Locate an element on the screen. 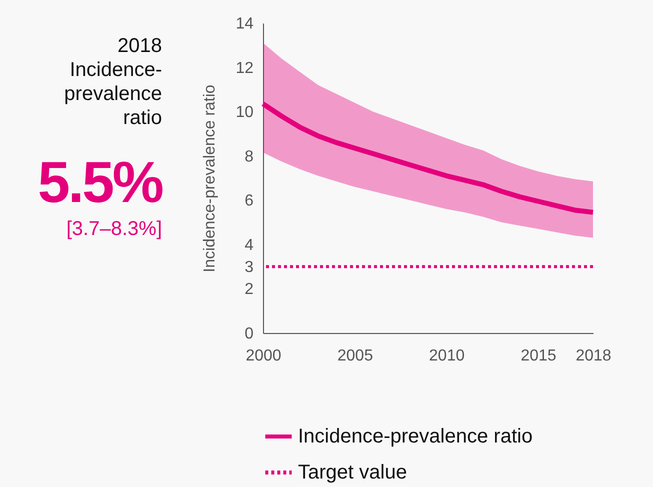  y-tick-label: 12 is located at coordinates (245, 68).